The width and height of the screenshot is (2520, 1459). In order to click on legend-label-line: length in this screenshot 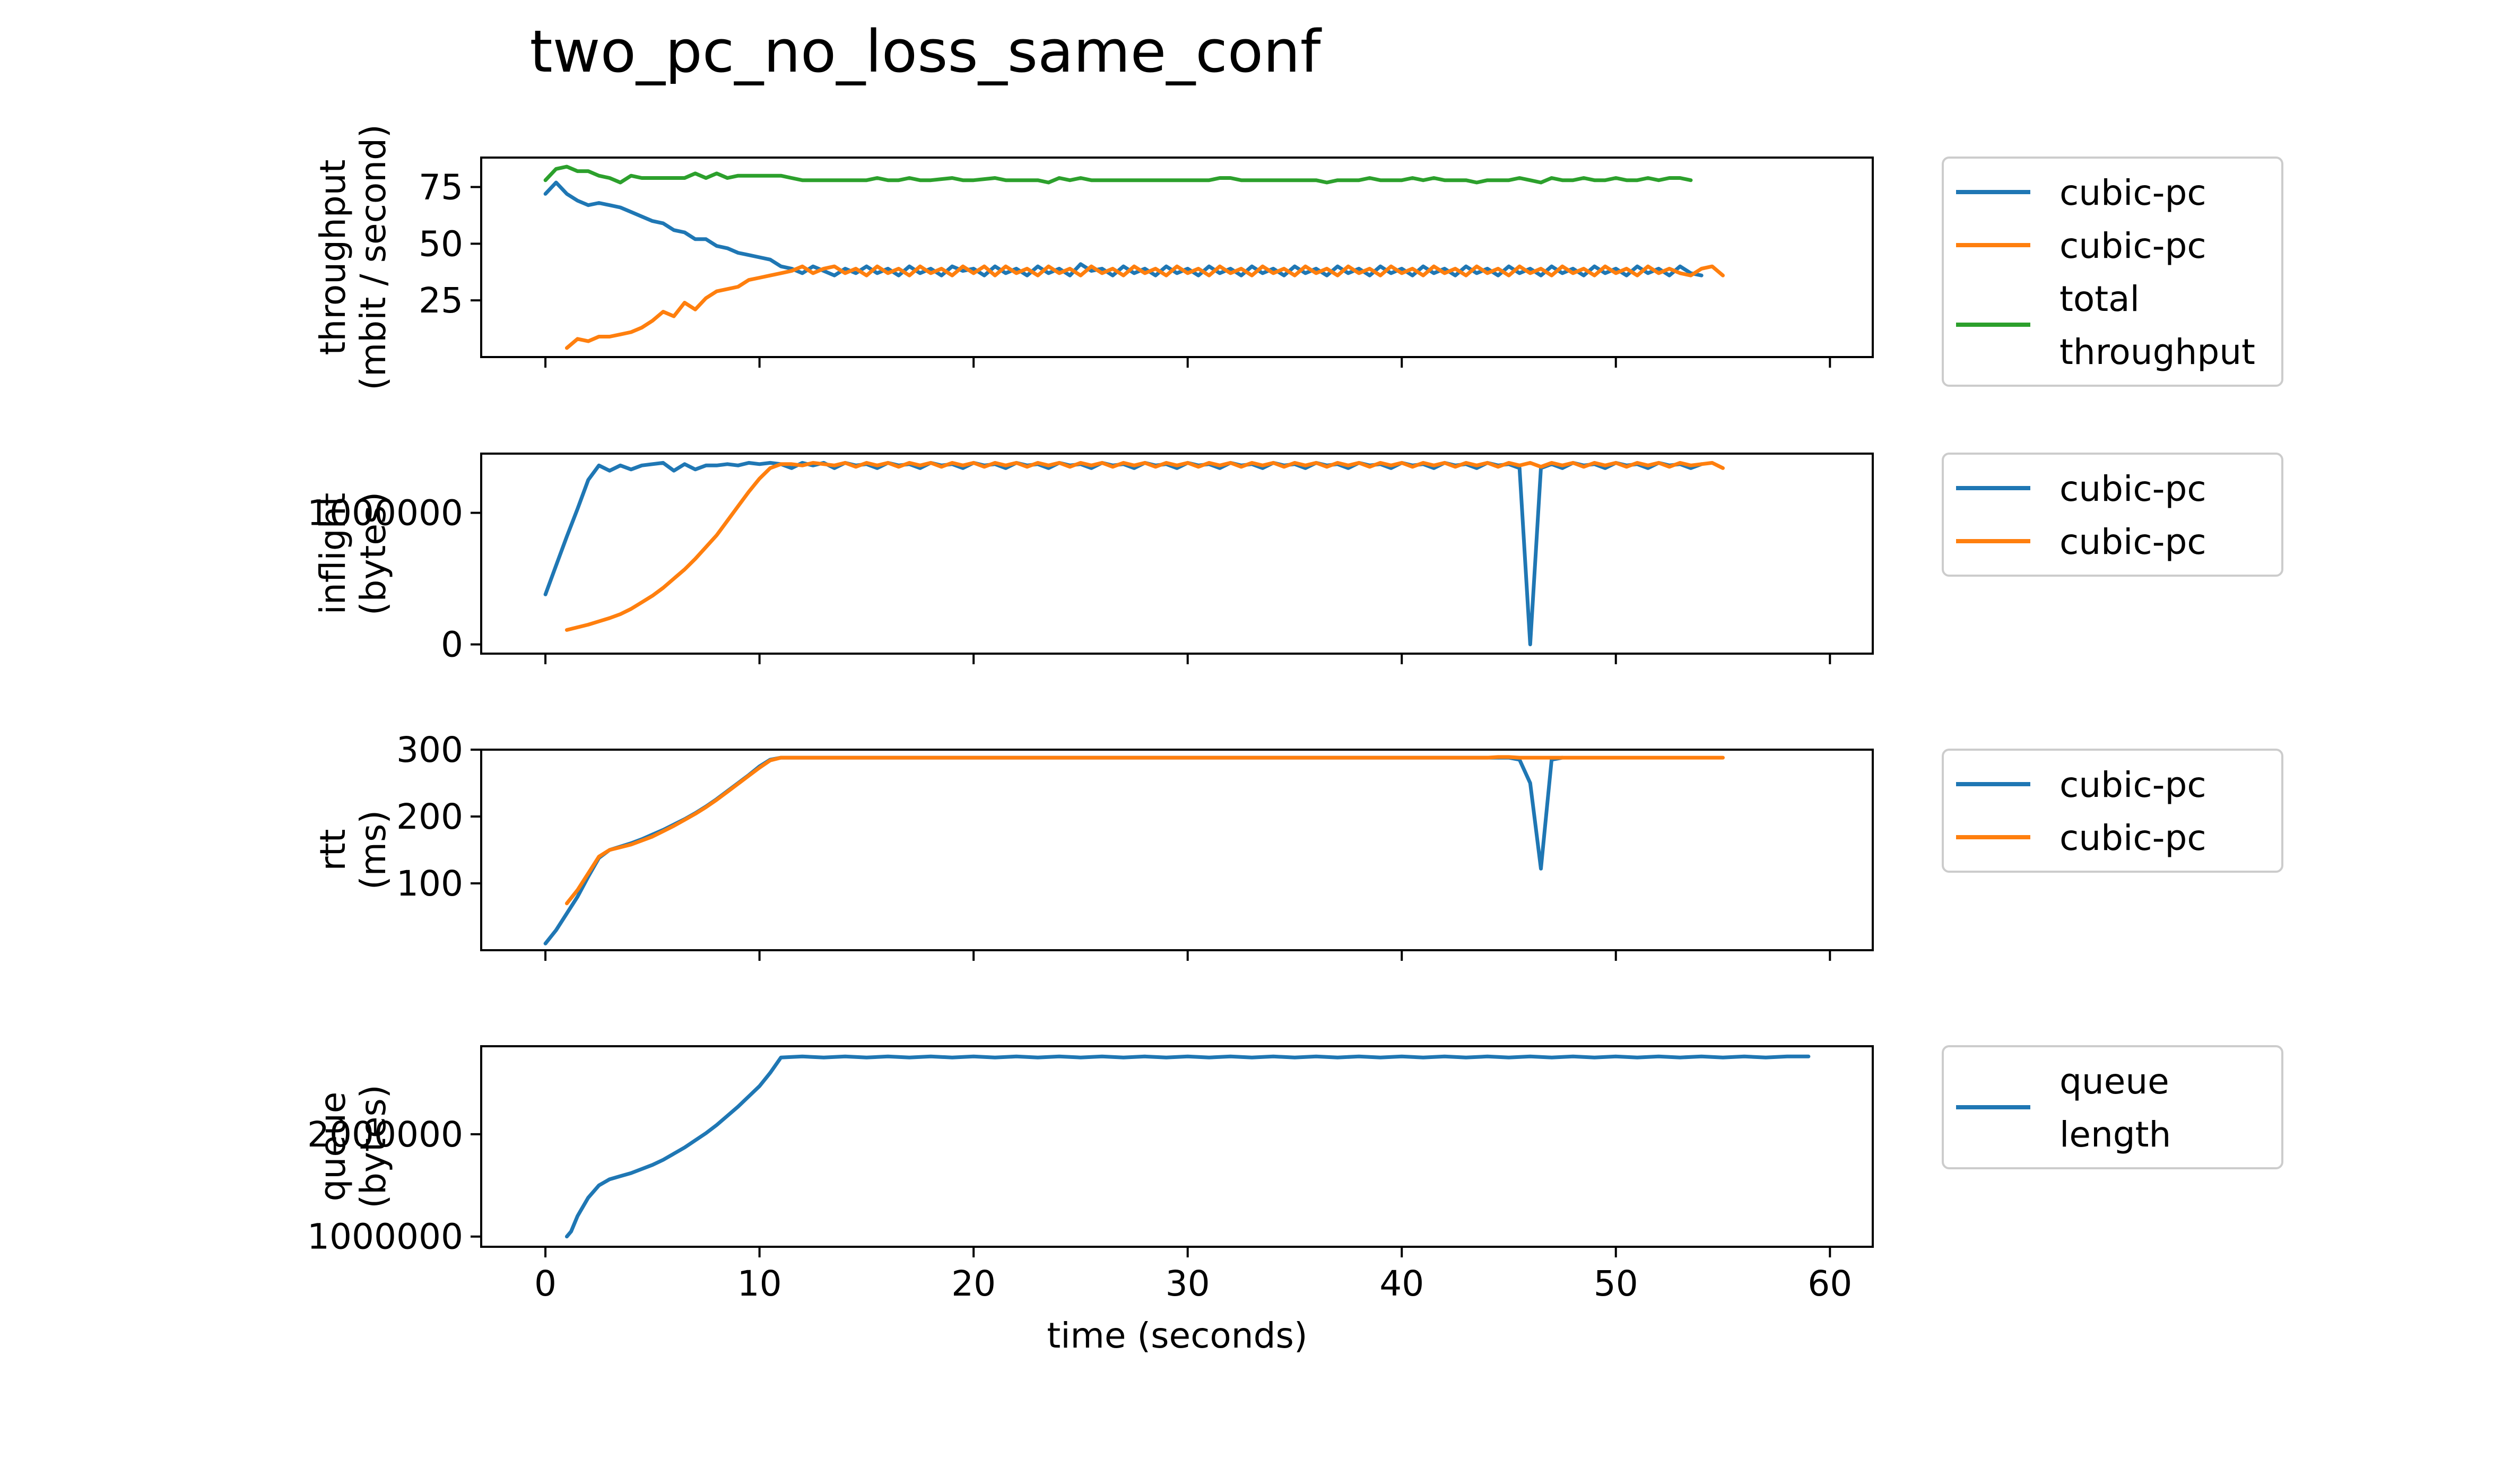, I will do `click(2115, 1135)`.